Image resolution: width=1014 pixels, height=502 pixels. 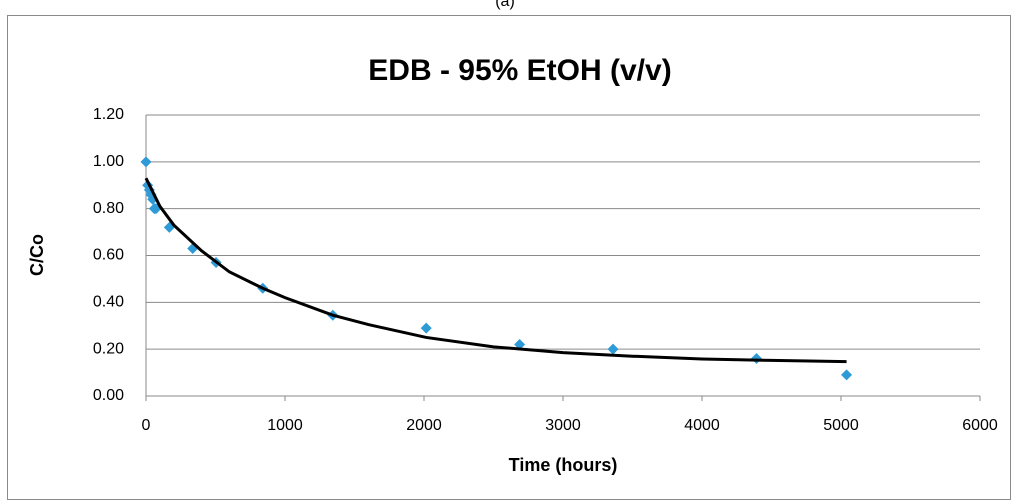 What do you see at coordinates (841, 425) in the screenshot?
I see `x-tick-label: 5000` at bounding box center [841, 425].